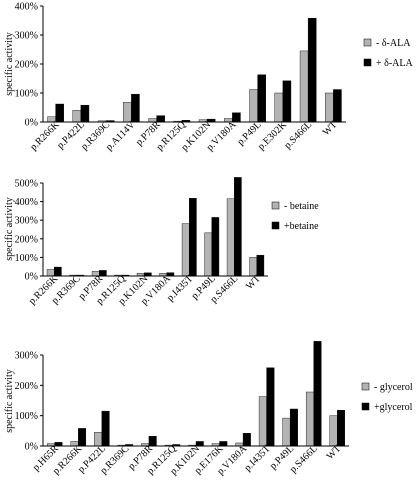 The image size is (416, 494). Describe the element at coordinates (257, 458) in the screenshot. I see `x-tick-label: p.I435T` at that location.